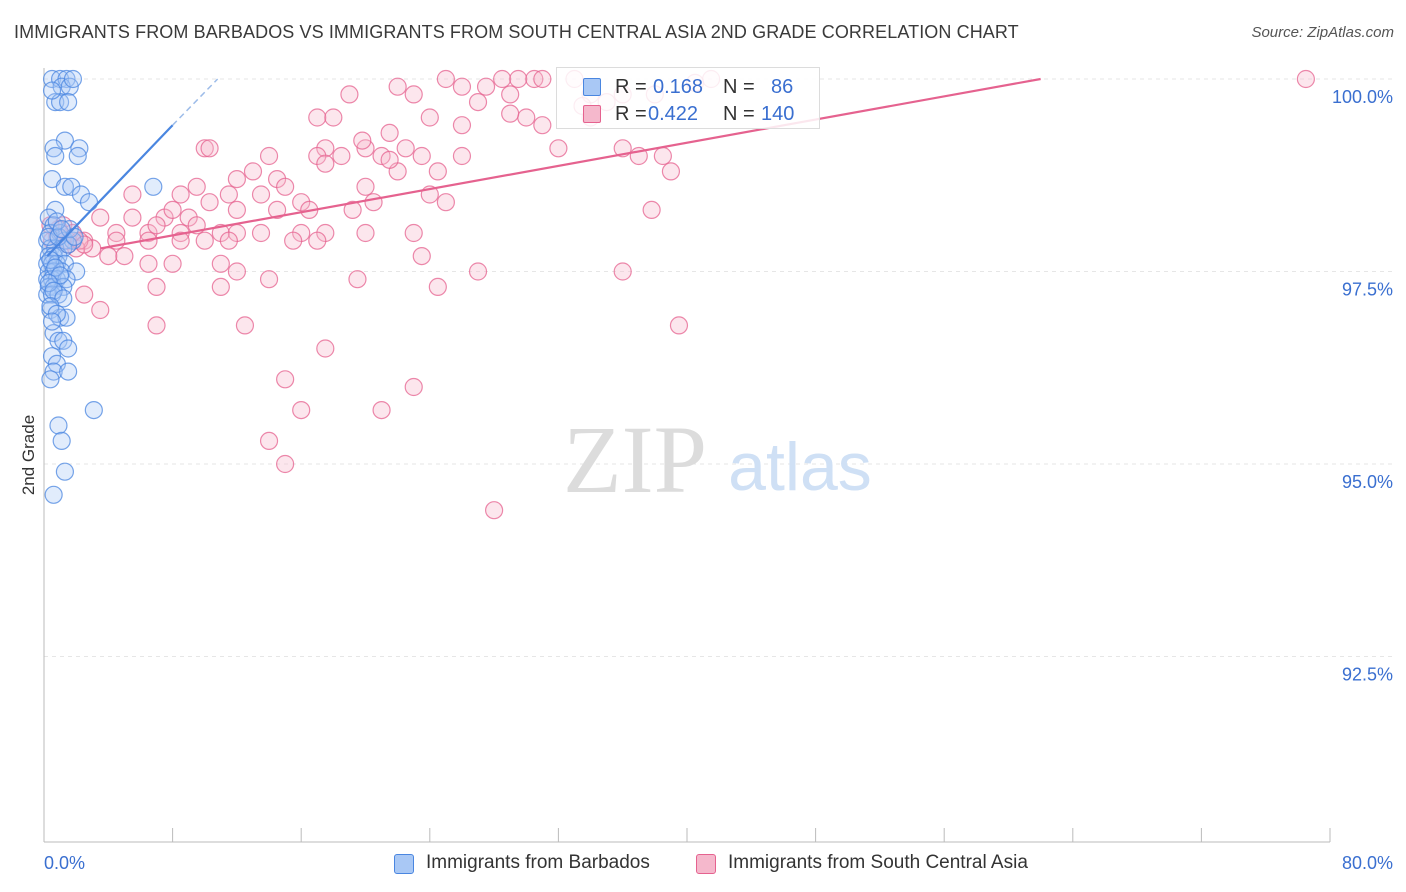 The image size is (1406, 892). Describe the element at coordinates (110, 190) in the screenshot. I see `trend-line-barbados` at that location.